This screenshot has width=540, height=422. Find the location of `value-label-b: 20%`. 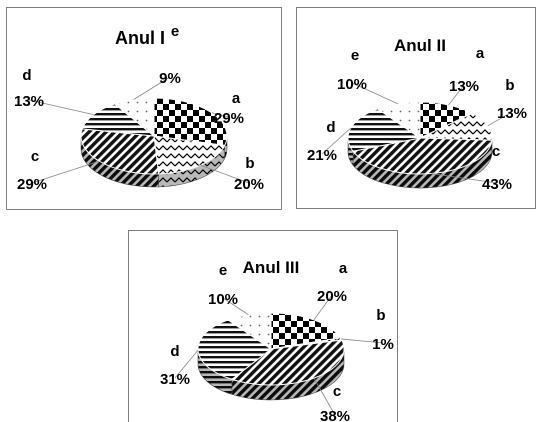

value-label-b: 20% is located at coordinates (249, 184).